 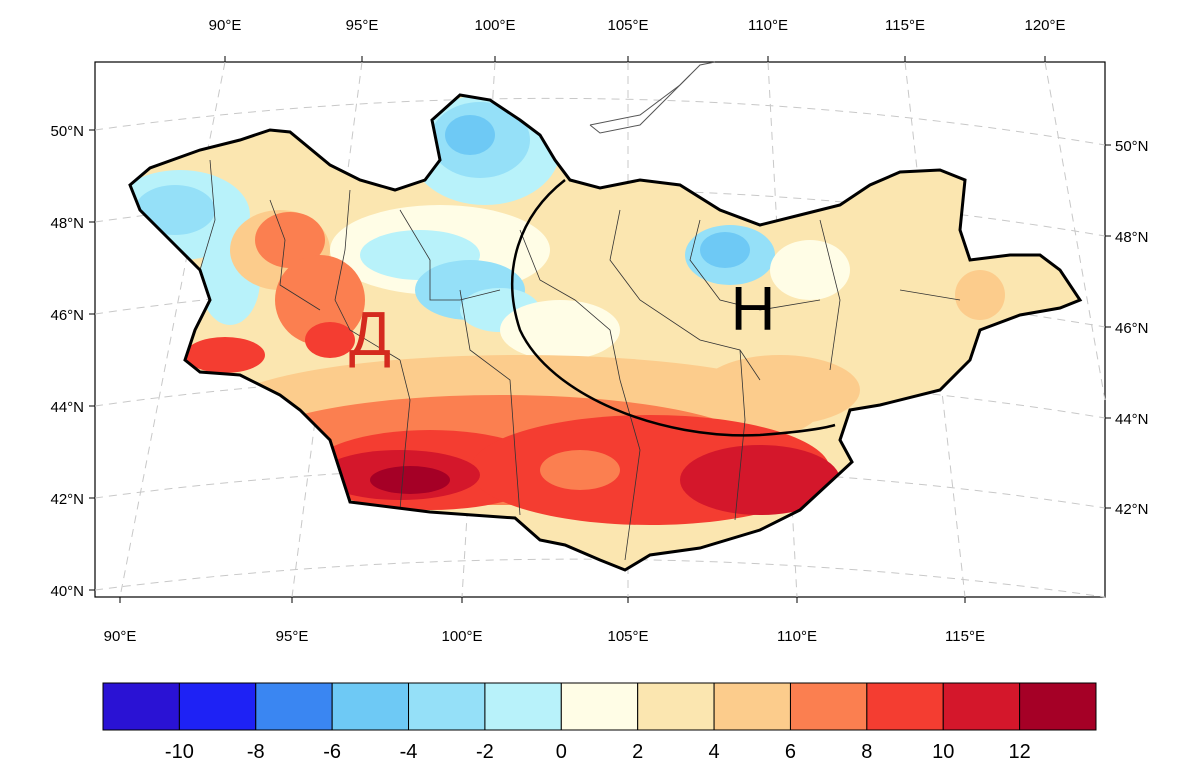 I want to click on colorbar-tick-label: -10, so click(x=179, y=752).